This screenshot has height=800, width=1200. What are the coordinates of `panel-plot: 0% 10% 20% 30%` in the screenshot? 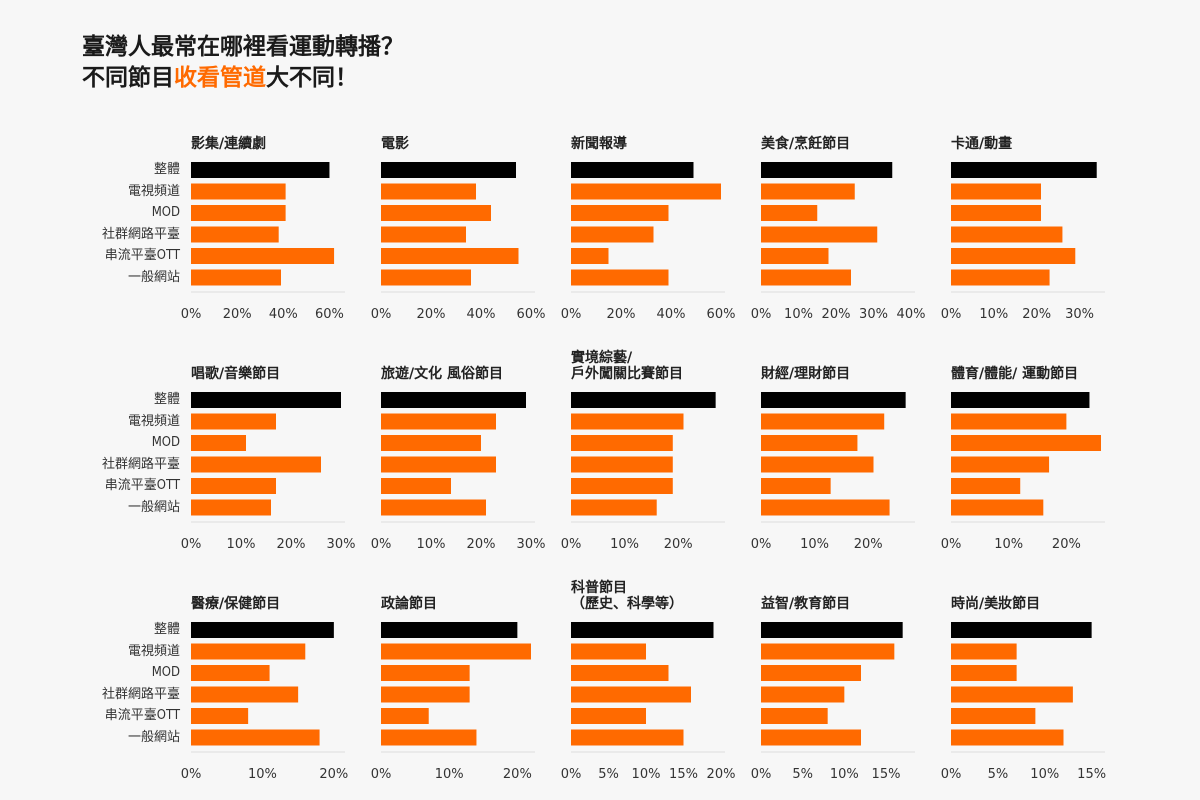 It's located at (1023, 242).